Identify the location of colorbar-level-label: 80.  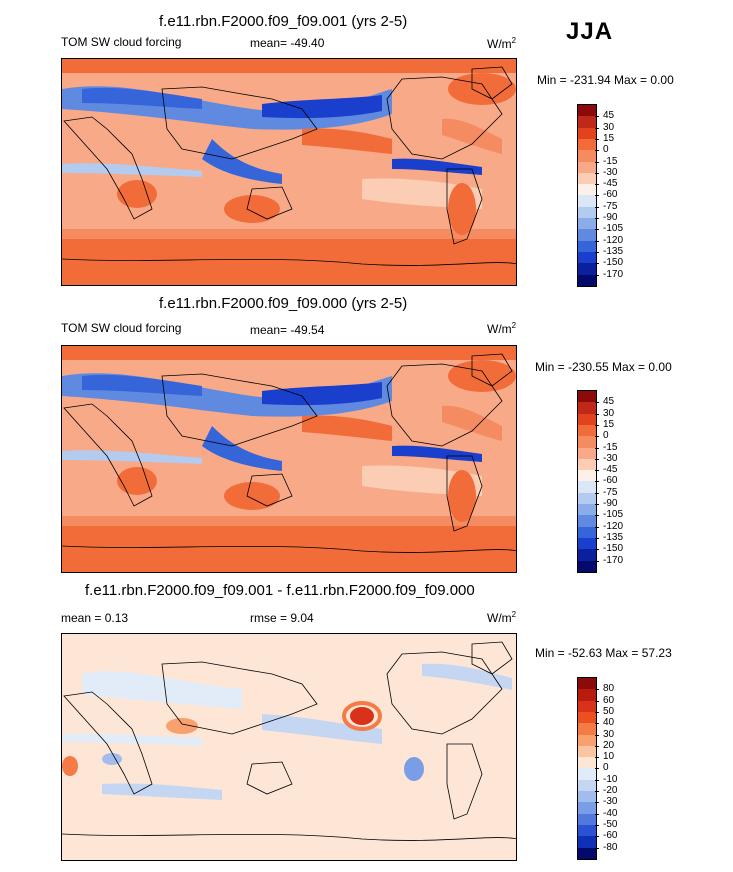
(609, 689).